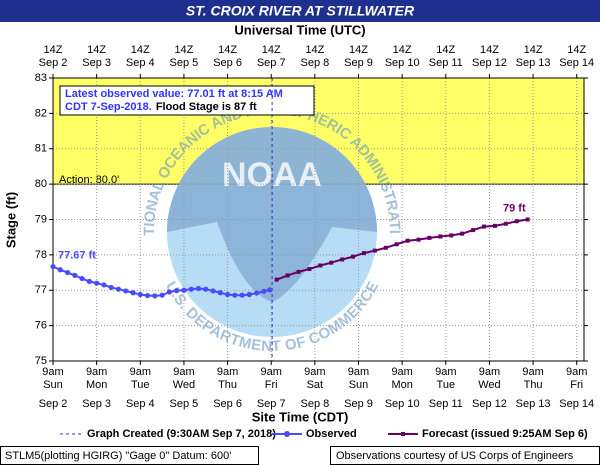  Describe the element at coordinates (299, 29) in the screenshot. I see `top-axis-title: Universal Time (UTC)` at that location.